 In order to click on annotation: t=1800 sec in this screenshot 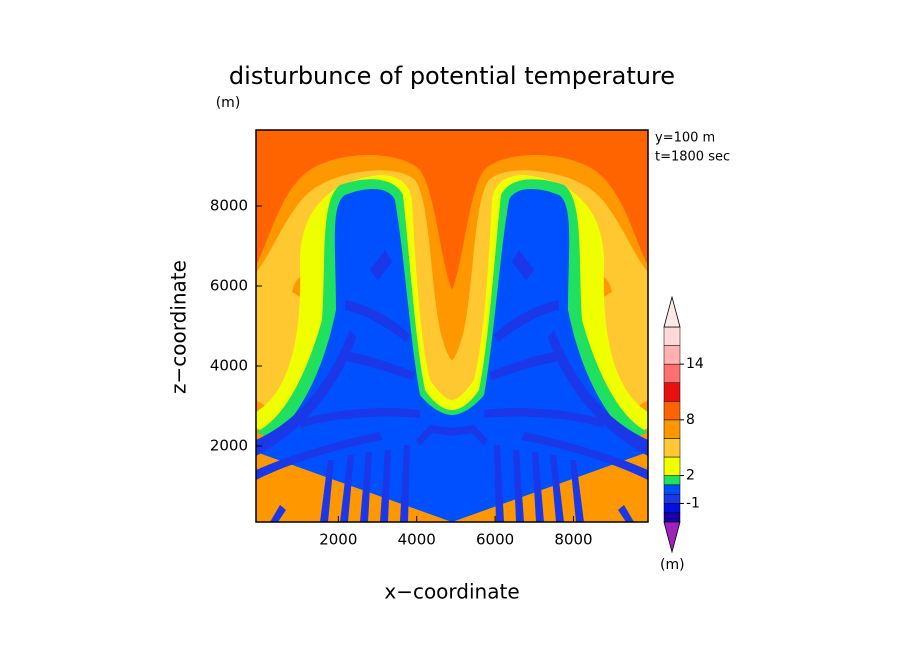, I will do `click(692, 157)`.